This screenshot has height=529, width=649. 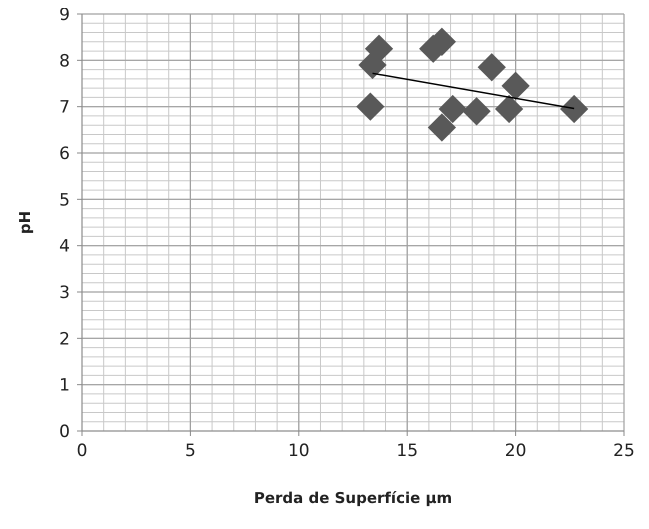 What do you see at coordinates (64, 246) in the screenshot?
I see `y-tick-label: 4` at bounding box center [64, 246].